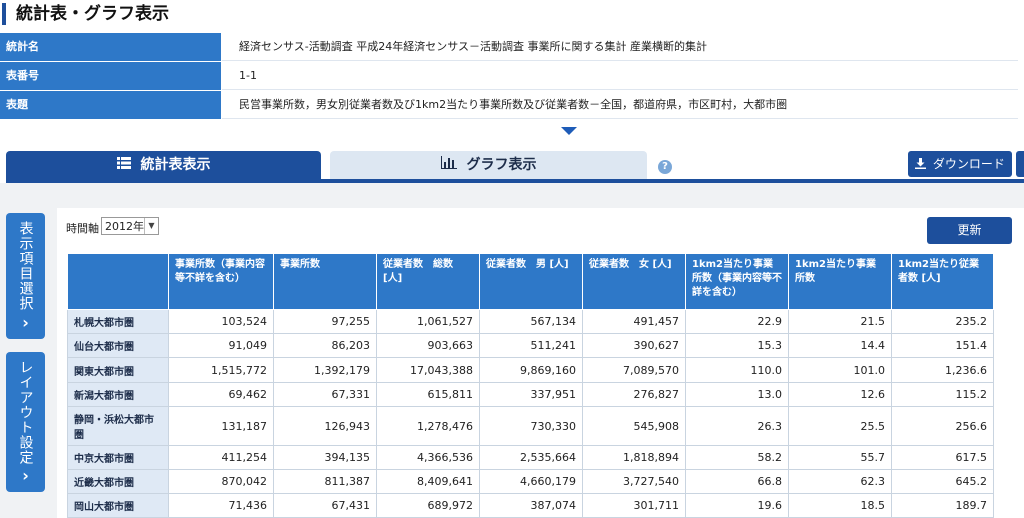 Image resolution: width=1024 pixels, height=518 pixels. Describe the element at coordinates (620, 76) in the screenshot. I see `meta-value: 1-1` at that location.